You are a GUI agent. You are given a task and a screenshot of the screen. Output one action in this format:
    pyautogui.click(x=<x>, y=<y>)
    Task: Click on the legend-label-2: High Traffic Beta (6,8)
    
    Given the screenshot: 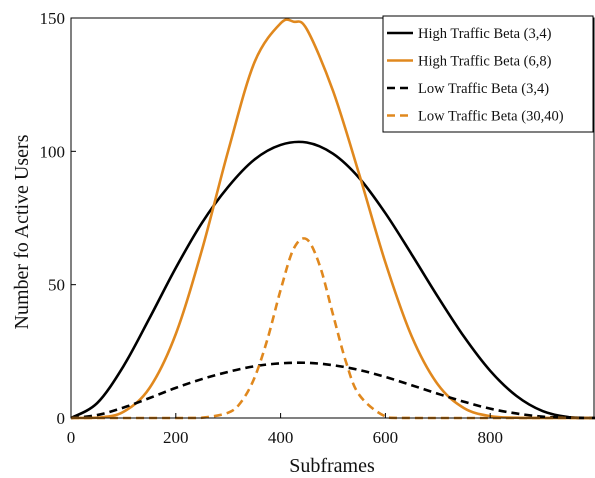 What is the action you would take?
    pyautogui.click(x=485, y=62)
    